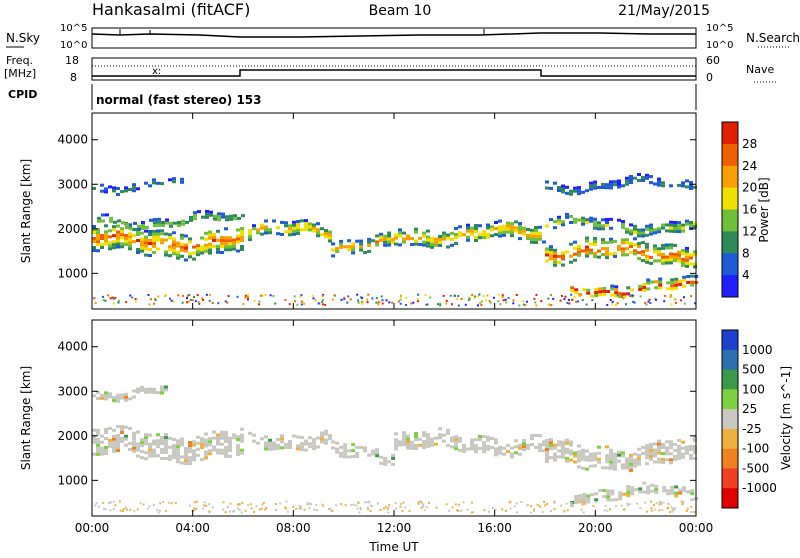 The width and height of the screenshot is (800, 558). What do you see at coordinates (752, 429) in the screenshot?
I see `velocity-colorbar-tick: -25` at bounding box center [752, 429].